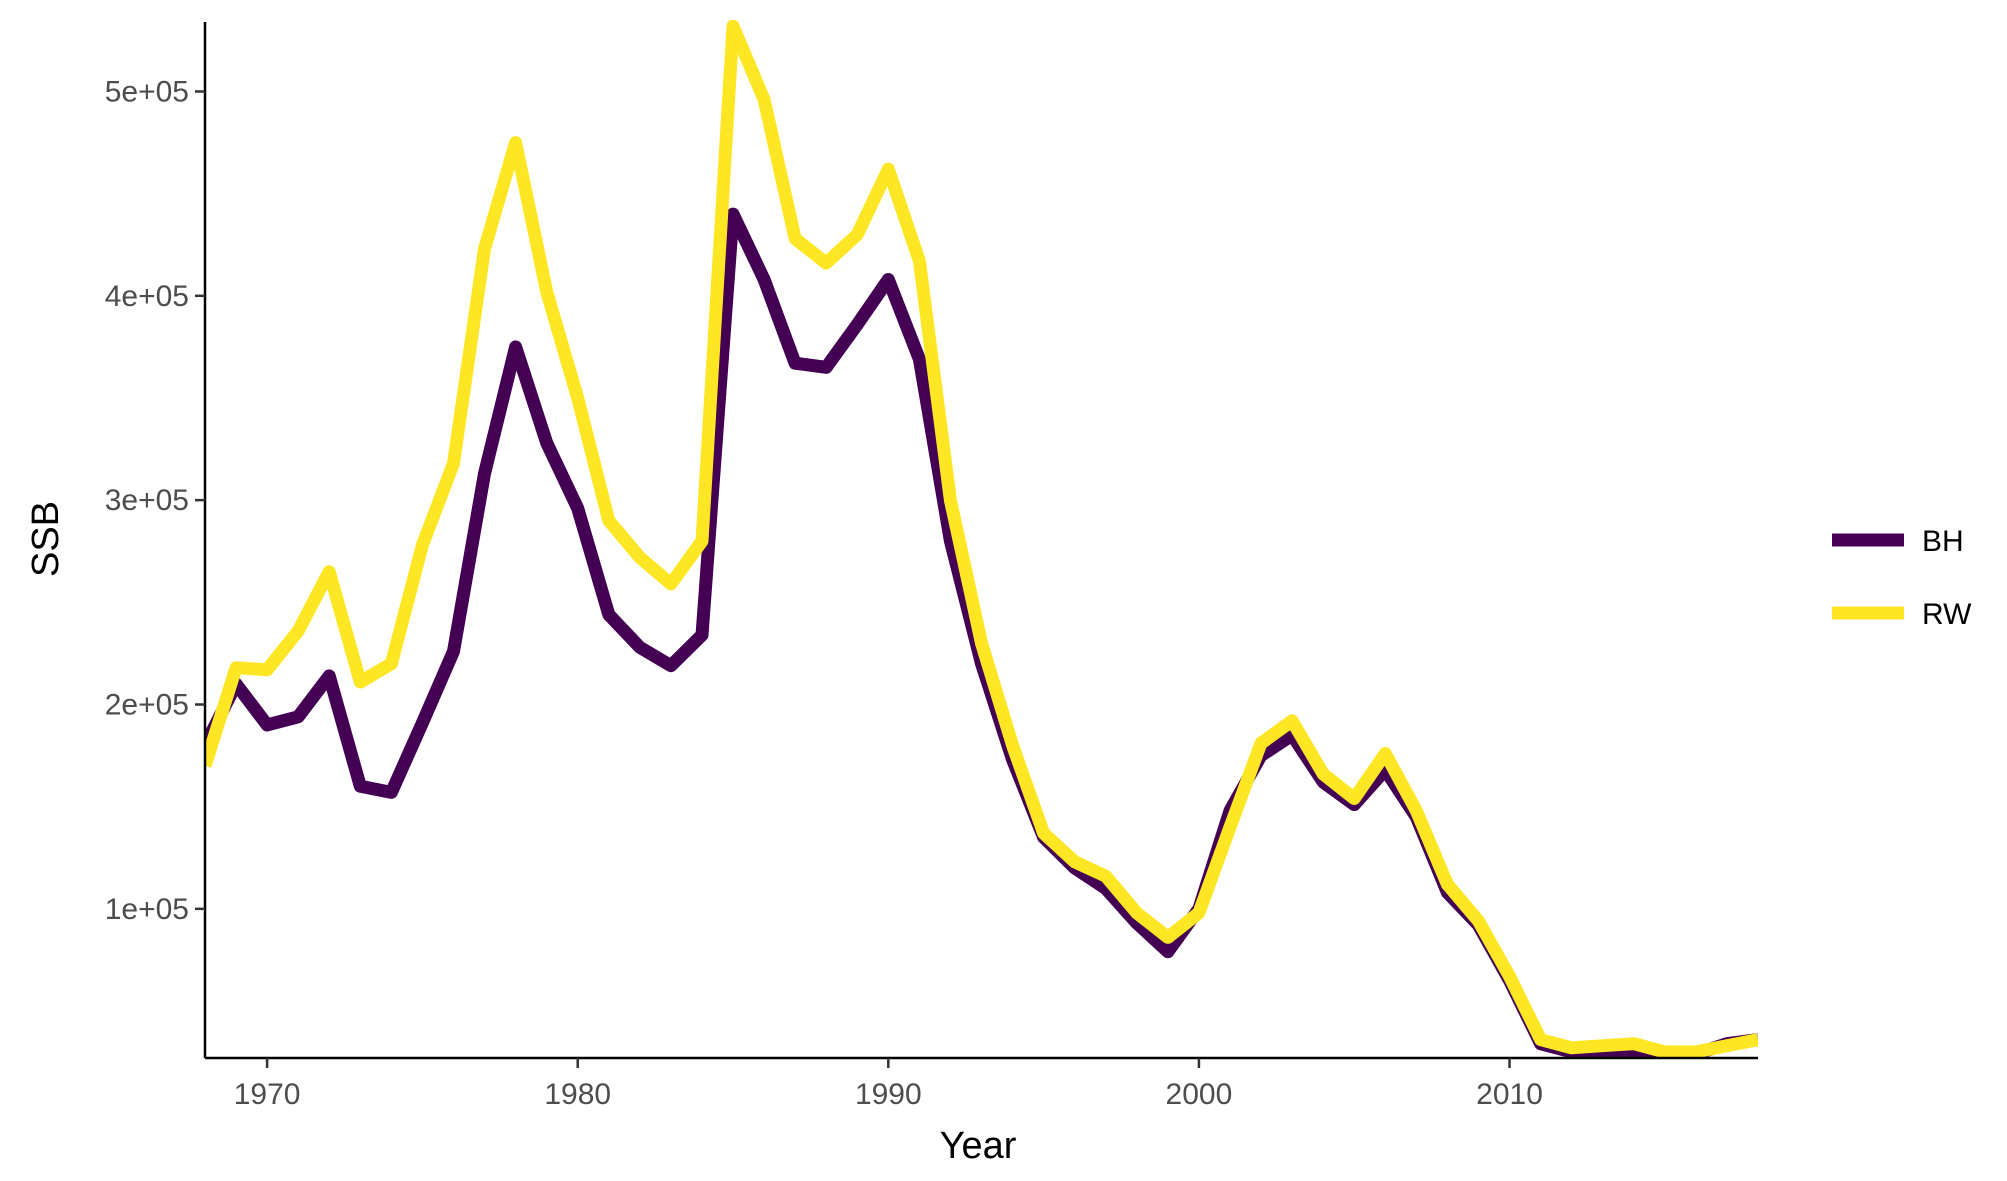 This screenshot has height=1181, width=2007. What do you see at coordinates (46, 539) in the screenshot?
I see `y-axis-title: SSB` at bounding box center [46, 539].